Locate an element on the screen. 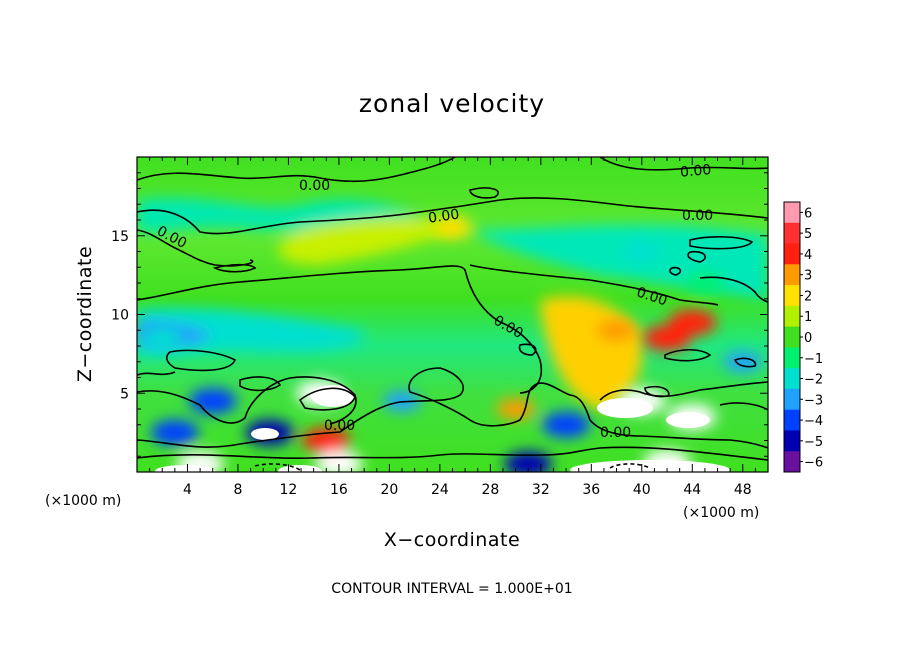 The height and width of the screenshot is (654, 904). colorbar-label: 2 is located at coordinates (808, 296).